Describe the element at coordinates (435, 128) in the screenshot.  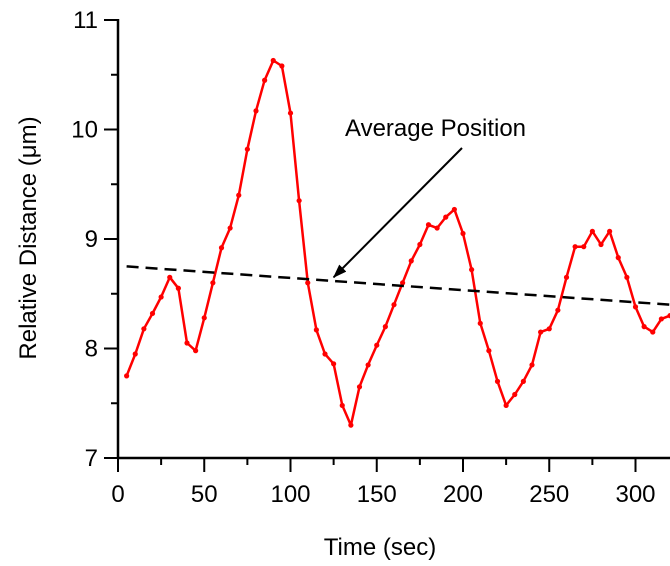
I see `annotation-label: Average Position` at that location.